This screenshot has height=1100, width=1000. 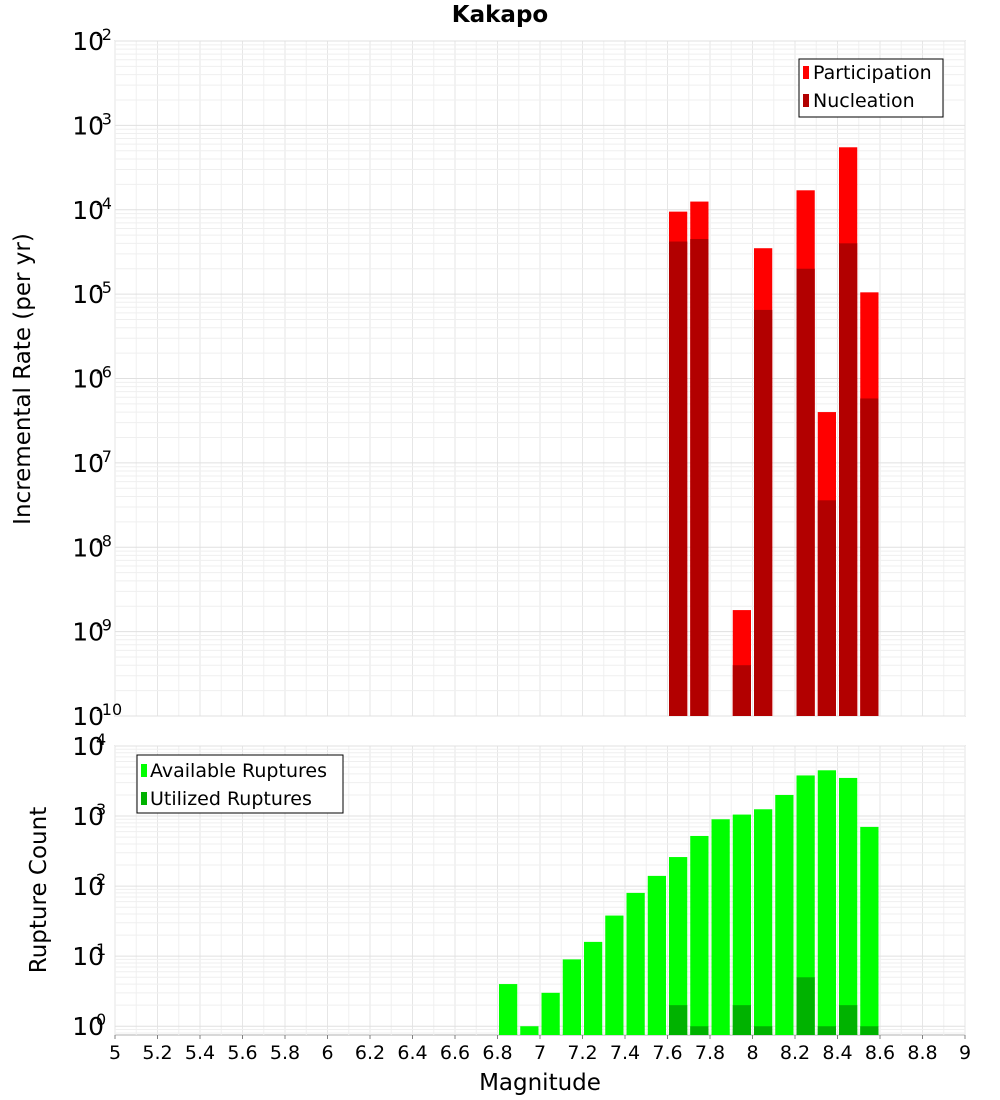 What do you see at coordinates (115, 1053) in the screenshot?
I see `x-tick-label: 5` at bounding box center [115, 1053].